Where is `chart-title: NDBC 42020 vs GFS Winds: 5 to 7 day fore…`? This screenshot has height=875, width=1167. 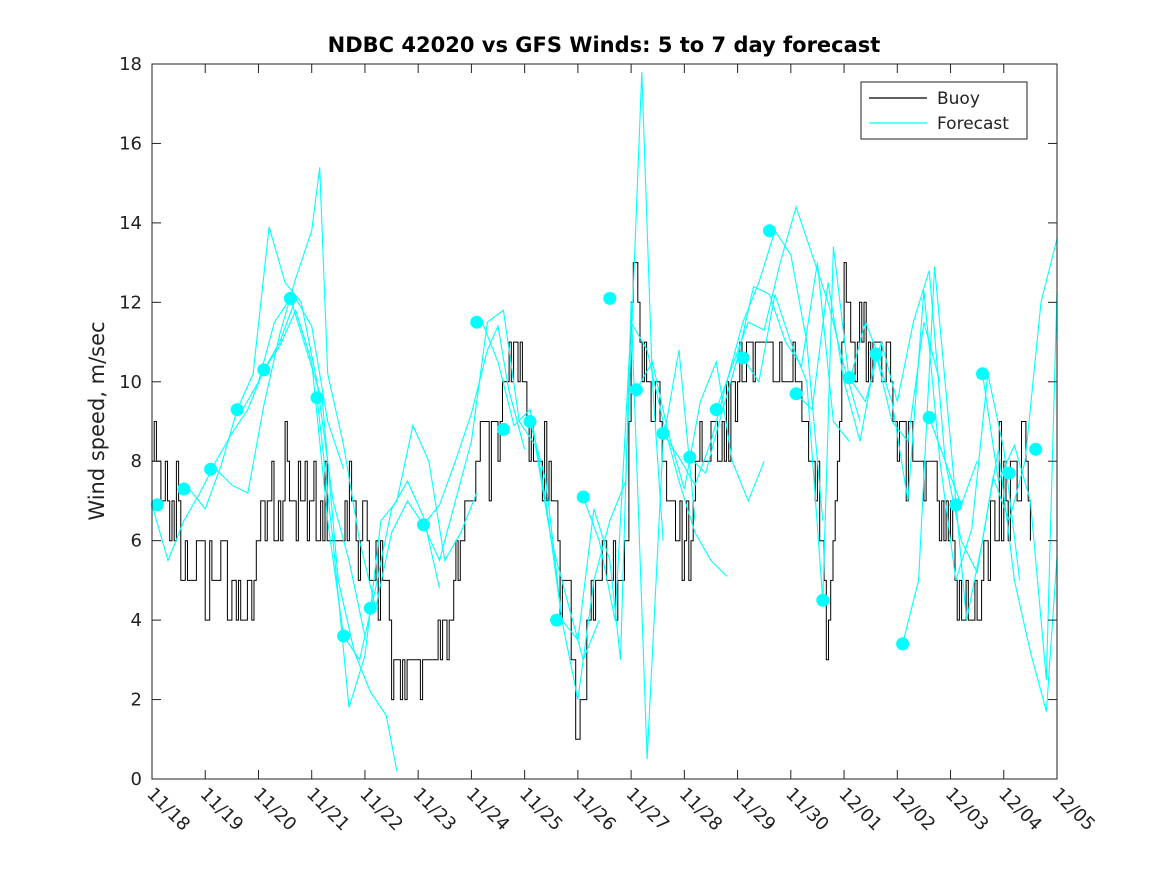
chart-title: NDBC 42020 vs GFS Winds: 5 to 7 day fore… is located at coordinates (604, 45).